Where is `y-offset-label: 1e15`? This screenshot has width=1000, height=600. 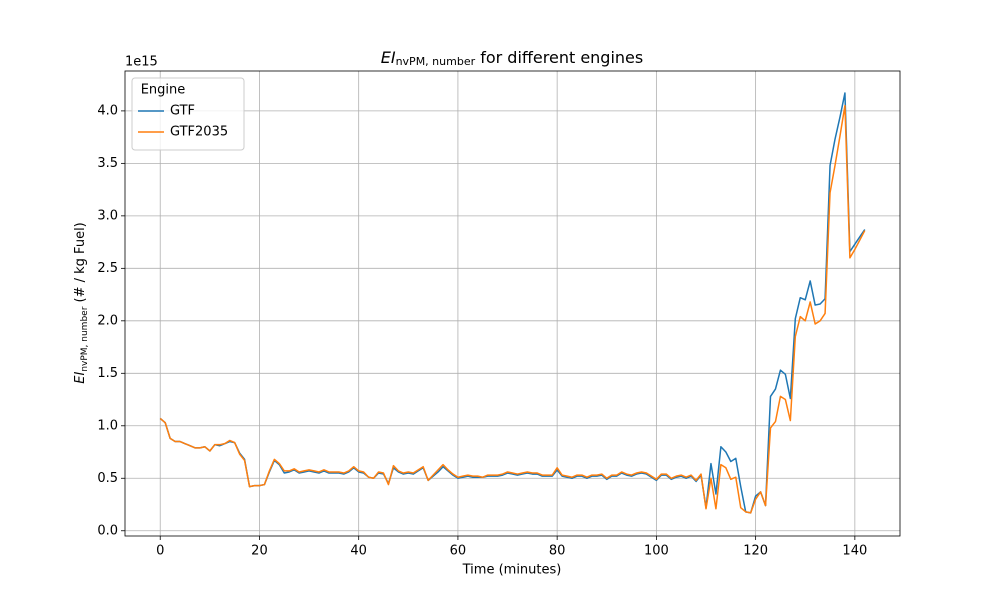
y-offset-label: 1e15 is located at coordinates (141, 62).